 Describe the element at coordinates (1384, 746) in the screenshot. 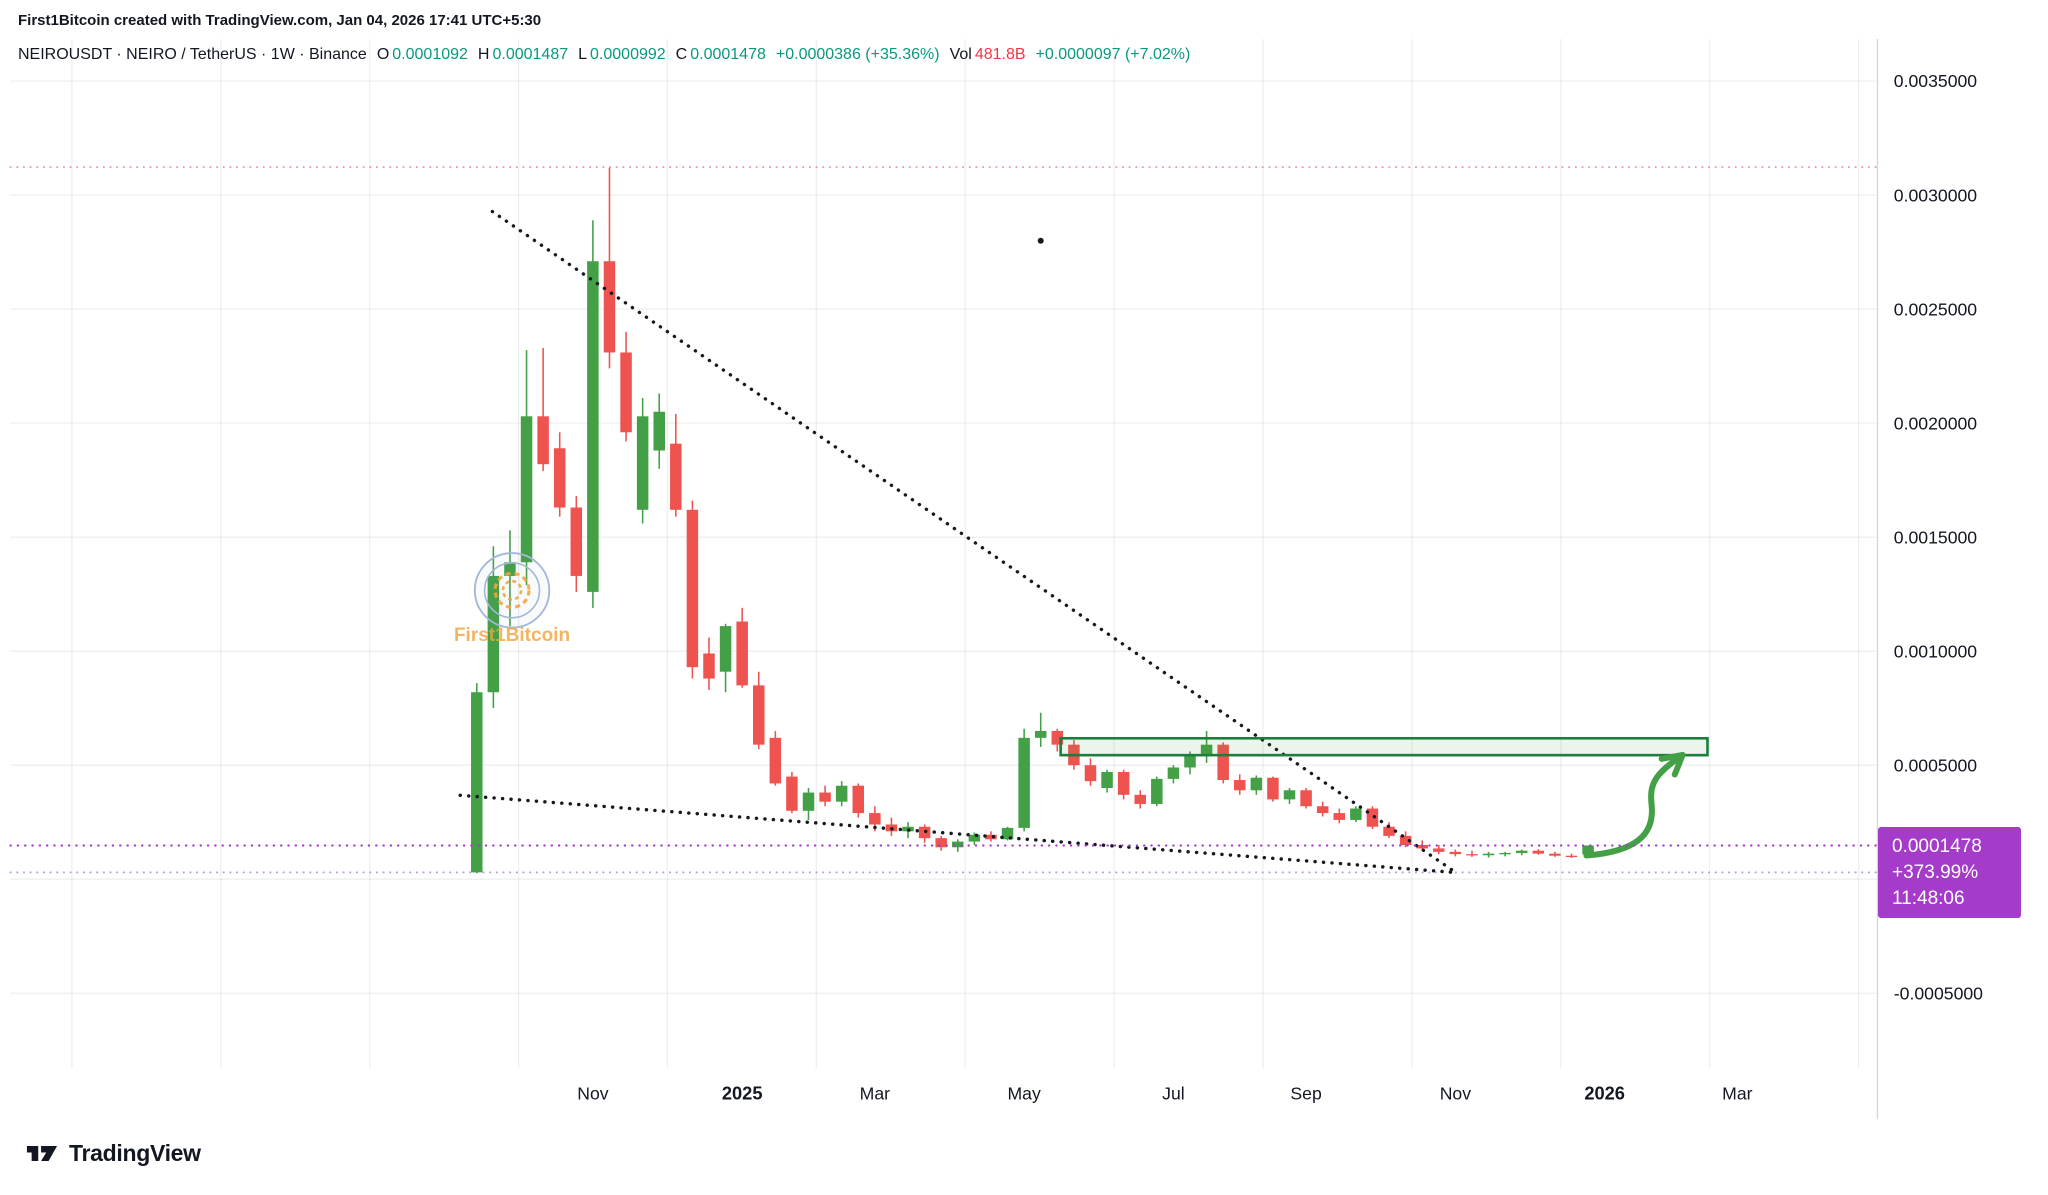

I see `resistance-box` at that location.